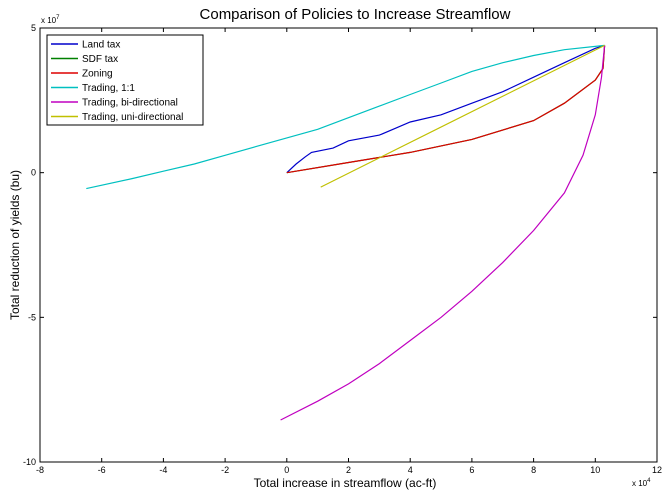  What do you see at coordinates (33, 28) in the screenshot?
I see `y-tick-label: 5` at bounding box center [33, 28].